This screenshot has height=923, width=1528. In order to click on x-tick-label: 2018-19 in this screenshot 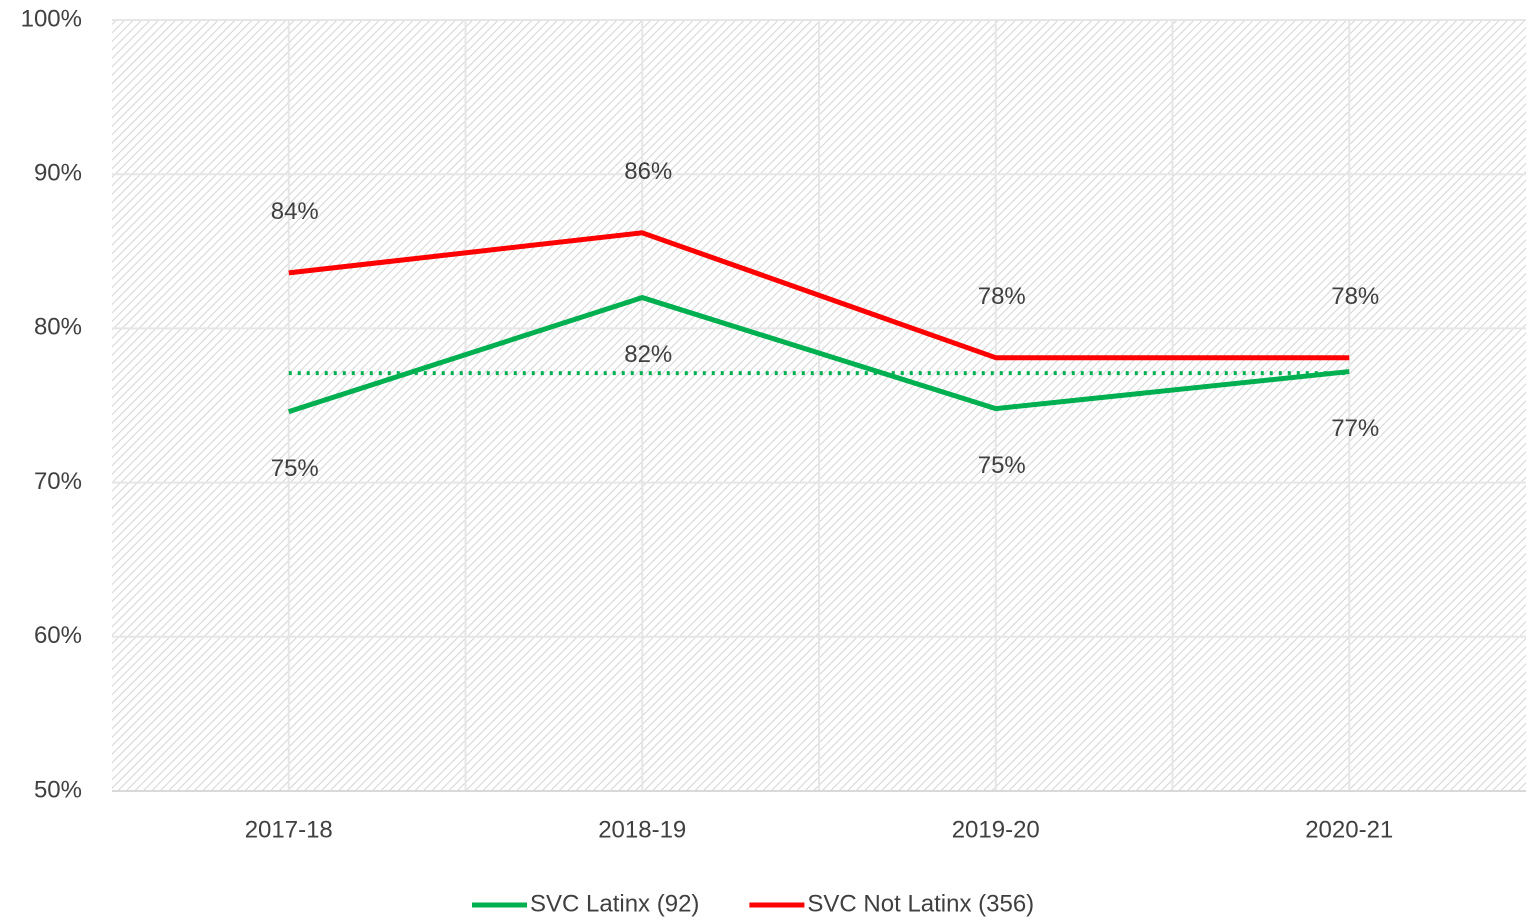, I will do `click(642, 829)`.